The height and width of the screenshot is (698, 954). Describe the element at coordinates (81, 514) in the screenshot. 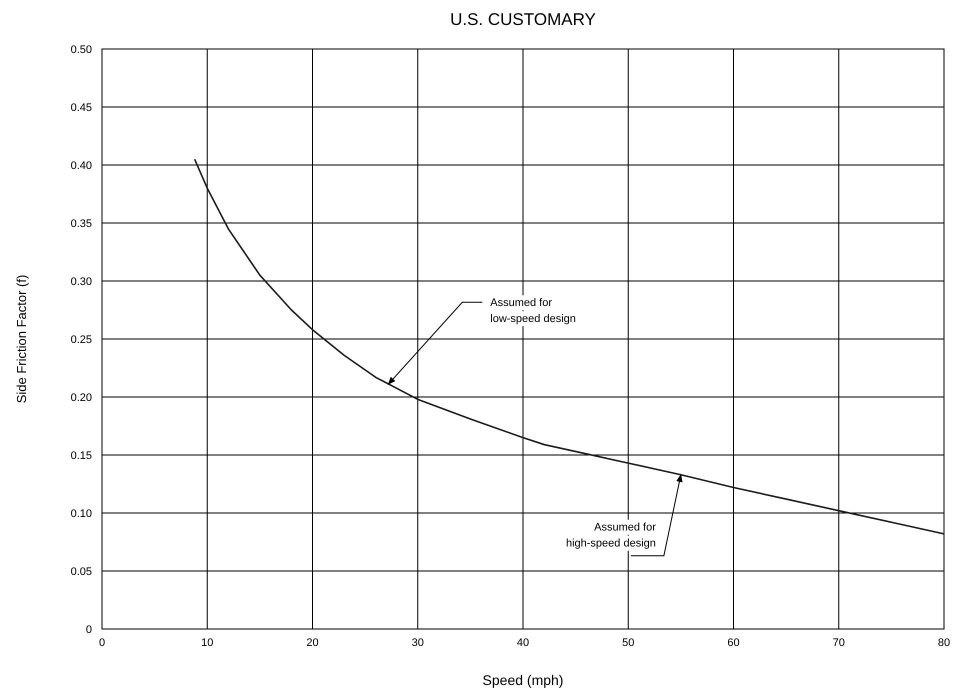

I see `y-tick-label: 0.10` at that location.